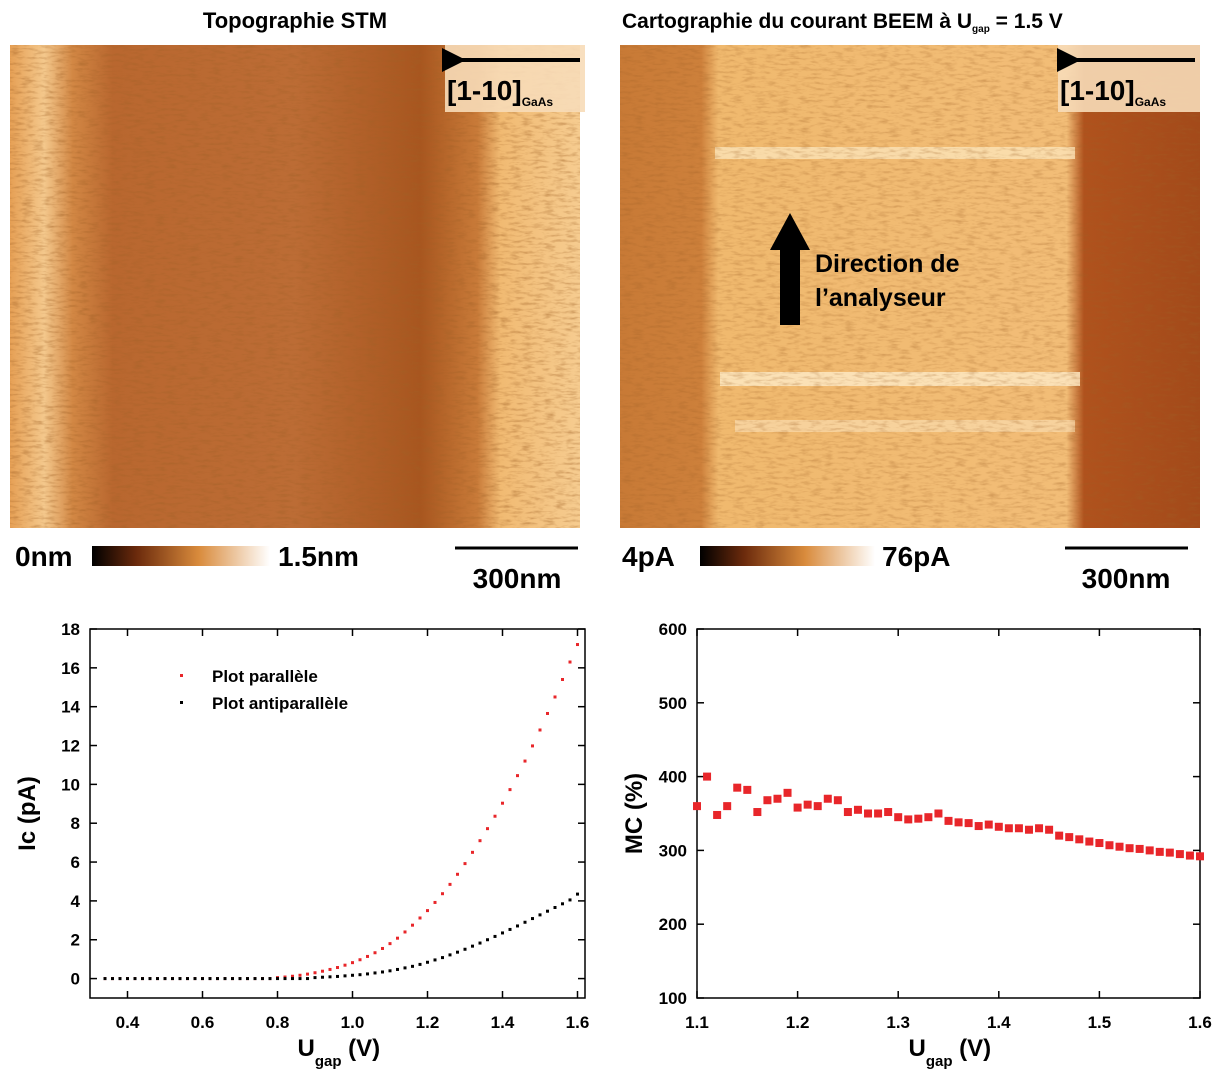  I want to click on x-axis-label-text: U, so click(306, 1048).